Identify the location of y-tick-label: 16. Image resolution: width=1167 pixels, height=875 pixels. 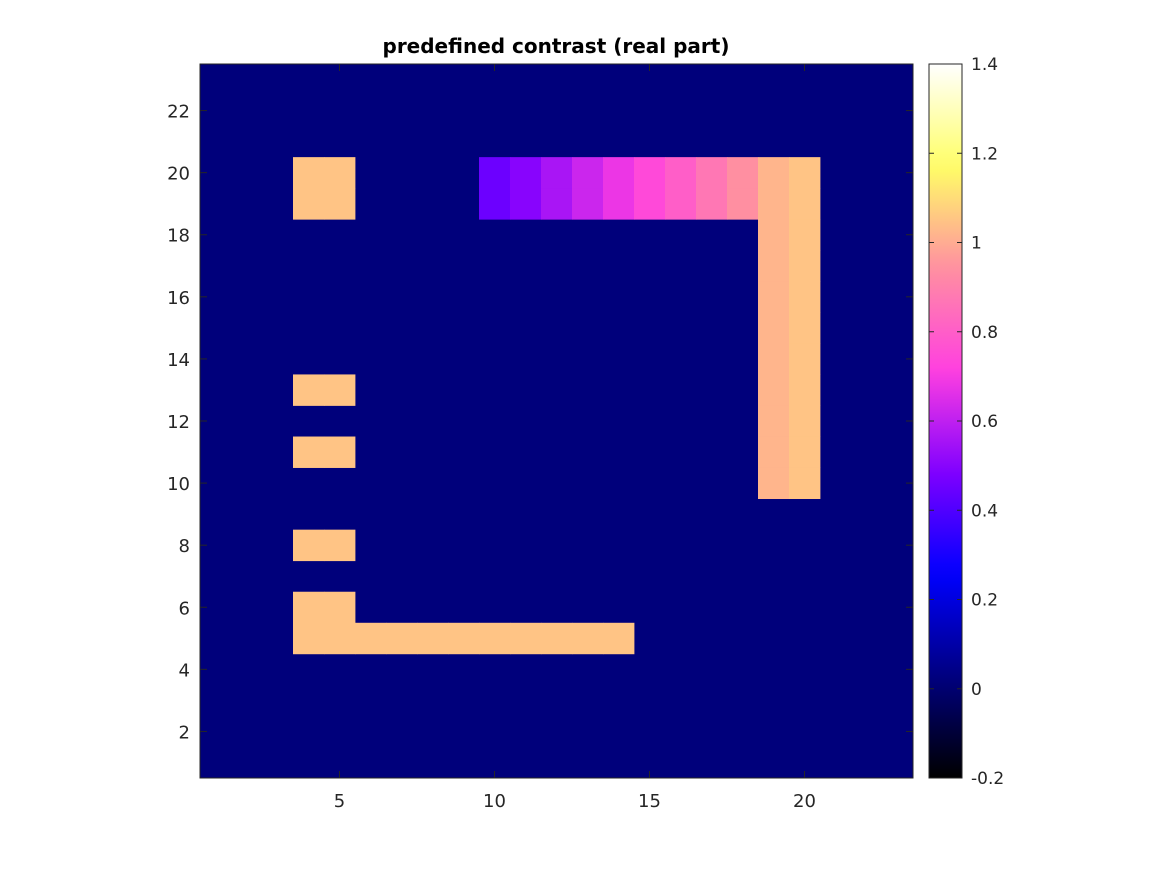
(178, 298).